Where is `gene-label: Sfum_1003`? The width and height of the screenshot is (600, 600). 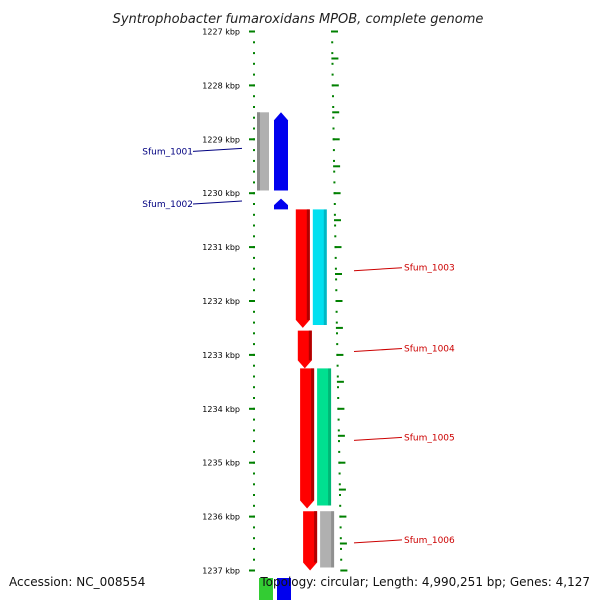 gene-label: Sfum_1003 is located at coordinates (429, 269).